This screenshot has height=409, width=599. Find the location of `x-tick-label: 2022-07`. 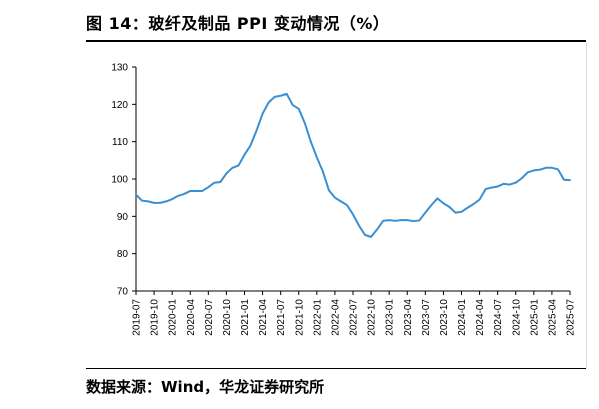

x-tick-label: 2022-07 is located at coordinates (354, 317).